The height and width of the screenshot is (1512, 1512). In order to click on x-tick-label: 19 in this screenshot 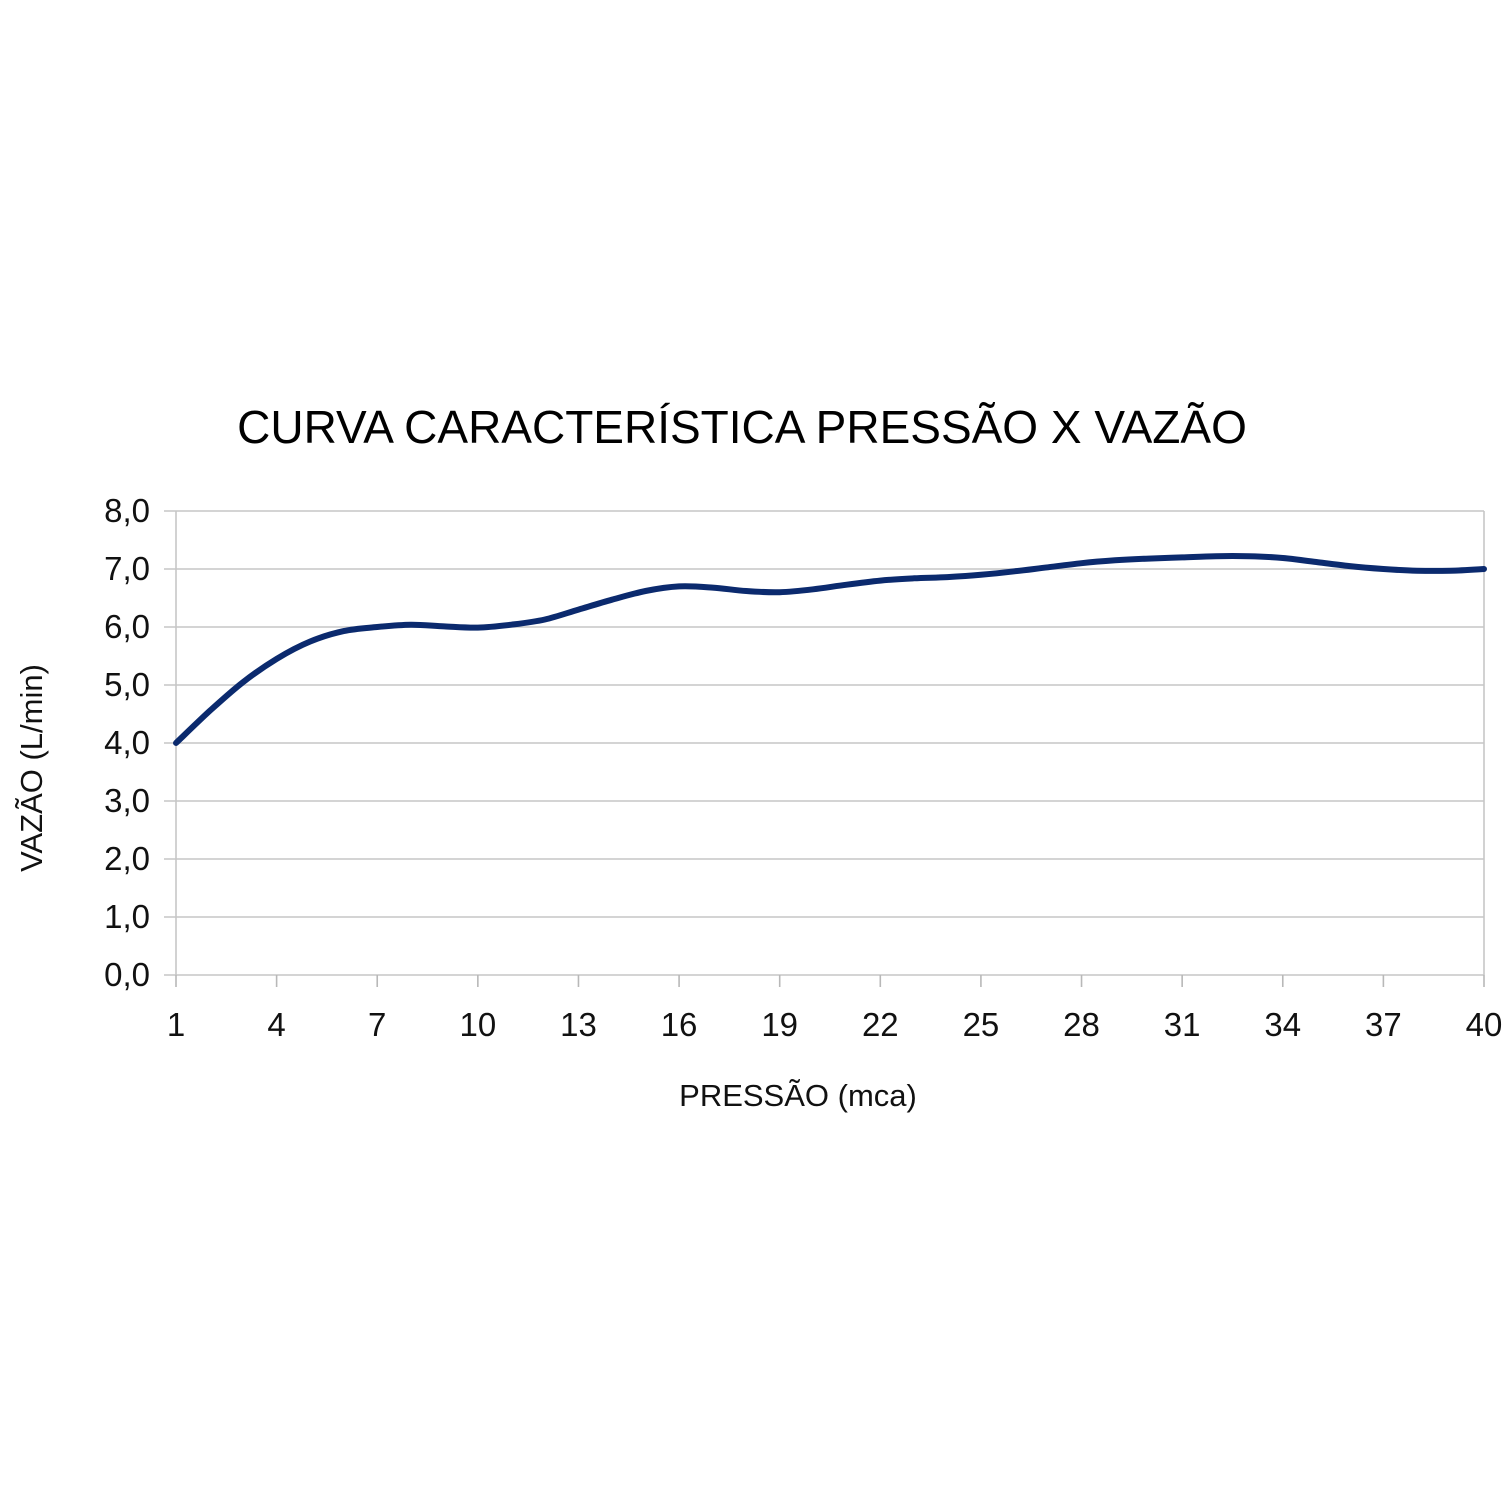, I will do `click(779, 1024)`.